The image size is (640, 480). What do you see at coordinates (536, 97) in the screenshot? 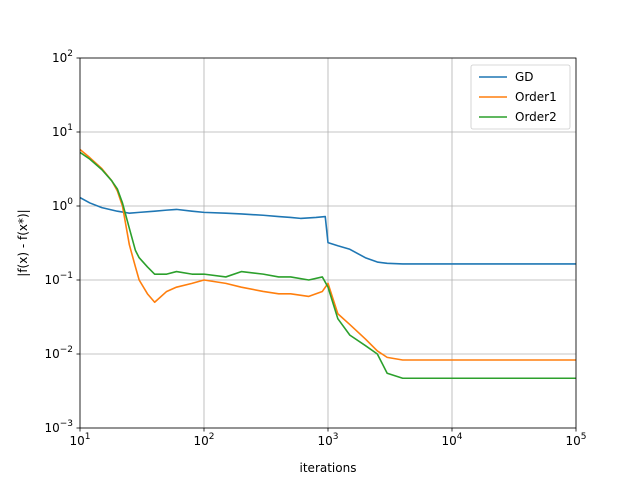
I see `legend-label: Order1` at bounding box center [536, 97].